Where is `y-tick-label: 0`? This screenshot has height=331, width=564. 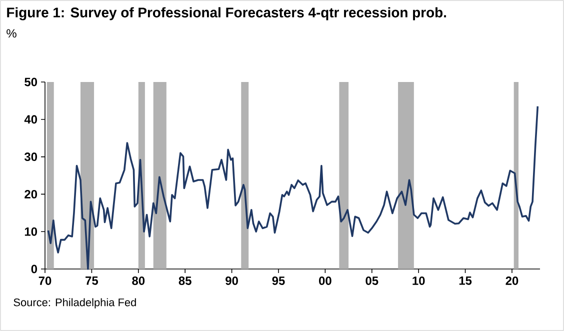
y-tick-label: 0 is located at coordinates (34, 269).